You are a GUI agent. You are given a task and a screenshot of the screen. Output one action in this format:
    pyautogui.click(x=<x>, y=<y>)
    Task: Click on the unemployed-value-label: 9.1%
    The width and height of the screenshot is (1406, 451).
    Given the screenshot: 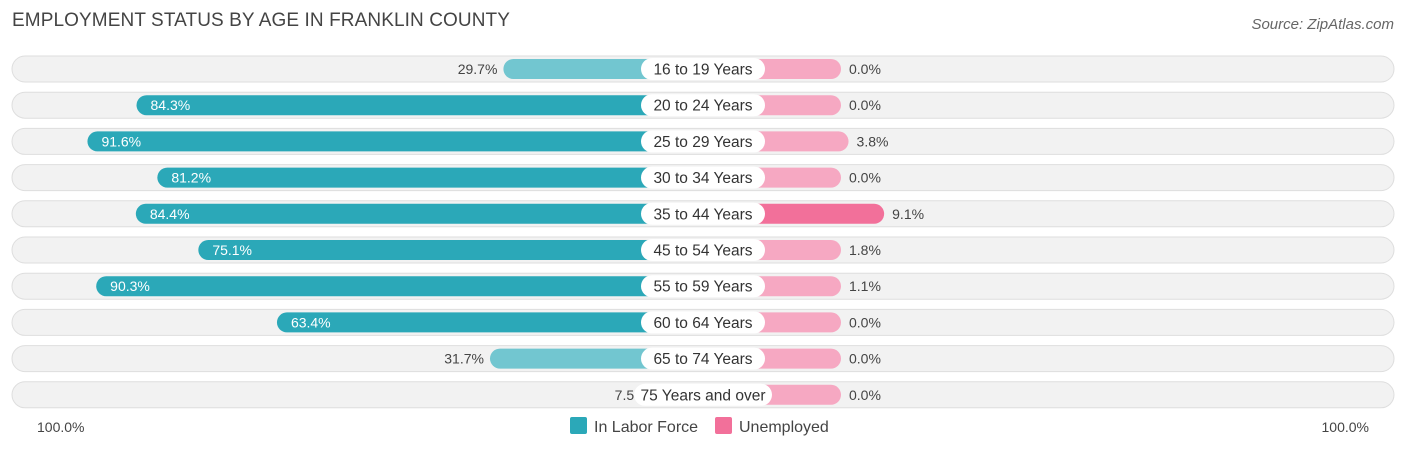 What is the action you would take?
    pyautogui.click(x=908, y=214)
    